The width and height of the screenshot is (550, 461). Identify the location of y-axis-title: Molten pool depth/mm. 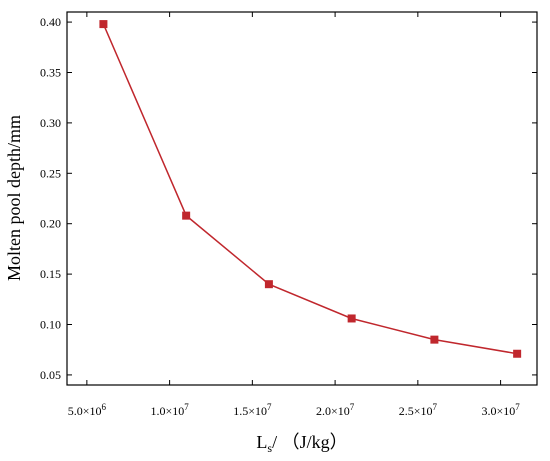
(14, 198).